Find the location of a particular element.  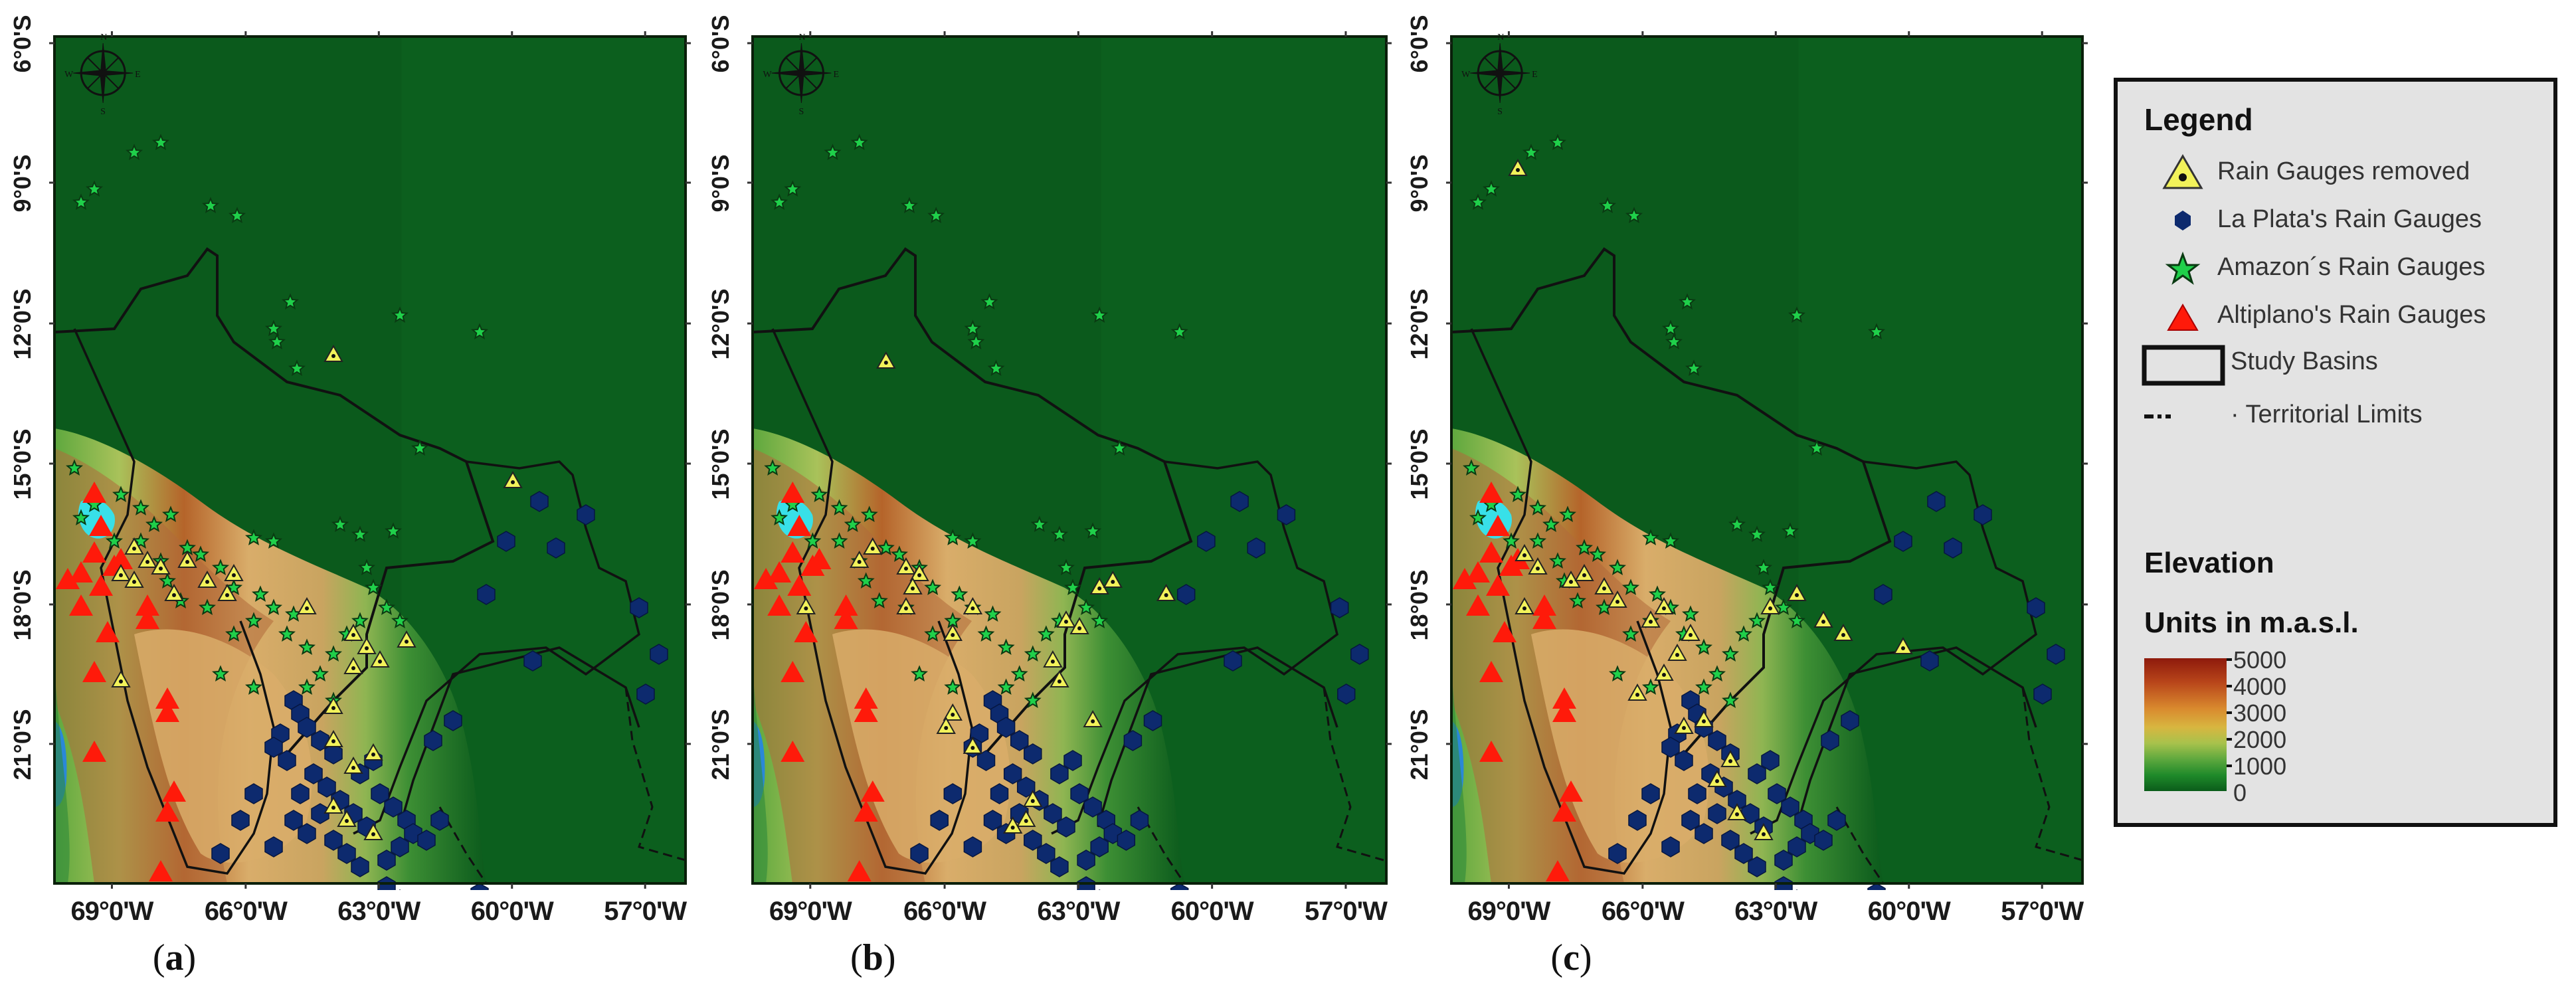

legend-item-amazon: Amazon´s Rain Gauges is located at coordinates (2337, 267).